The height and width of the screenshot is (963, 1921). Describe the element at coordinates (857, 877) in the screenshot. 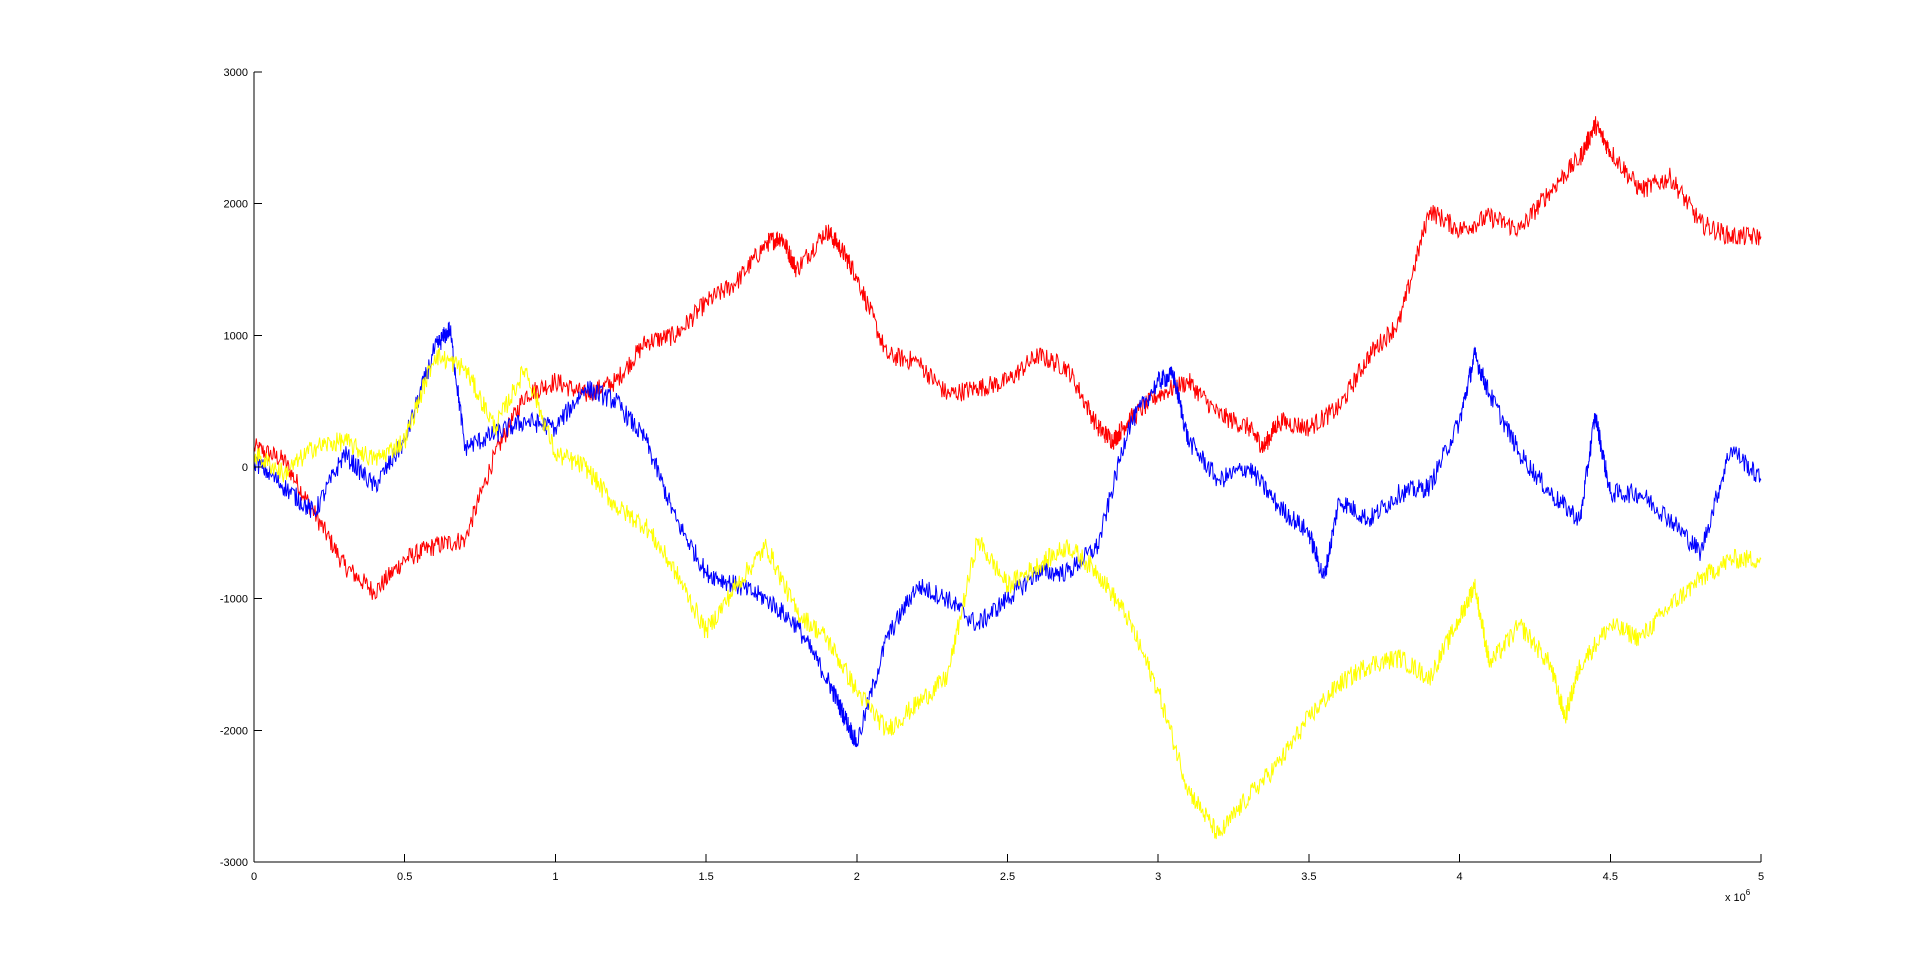

I see `x-tick-label: 2` at that location.